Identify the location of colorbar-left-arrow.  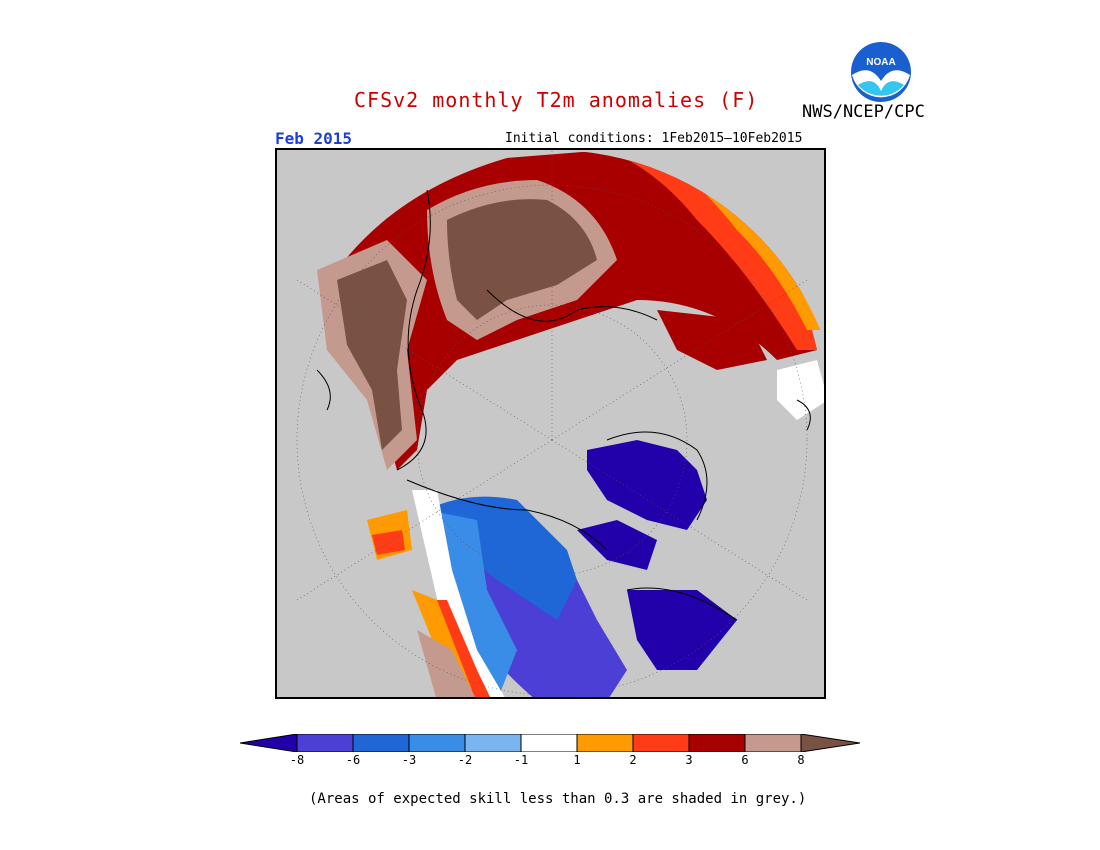
(268, 743).